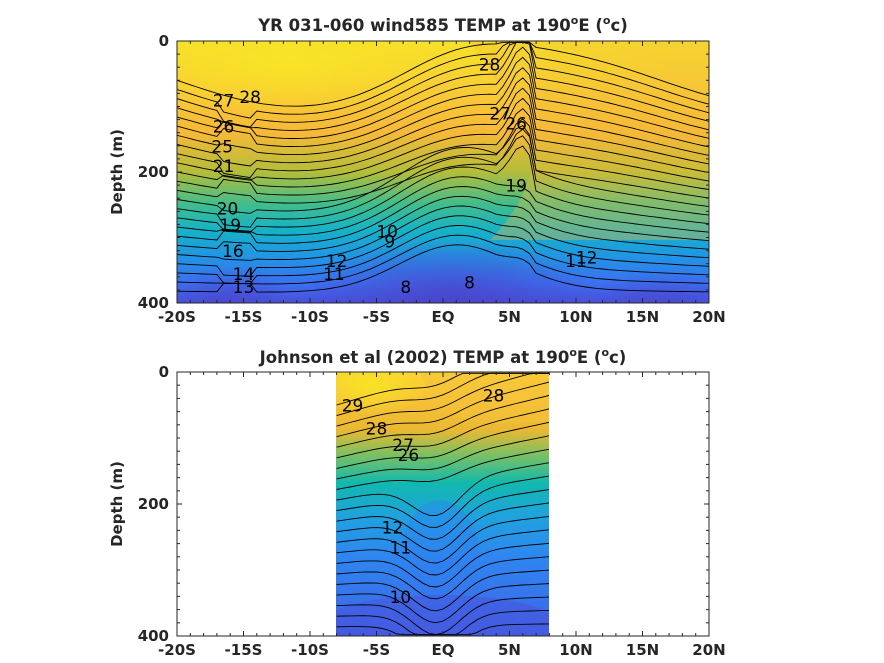 The width and height of the screenshot is (884, 663). What do you see at coordinates (443, 356) in the screenshot?
I see `panel-bottom-title: Johnson et al (2002) TEMP at 190oE (oc)` at bounding box center [443, 356].